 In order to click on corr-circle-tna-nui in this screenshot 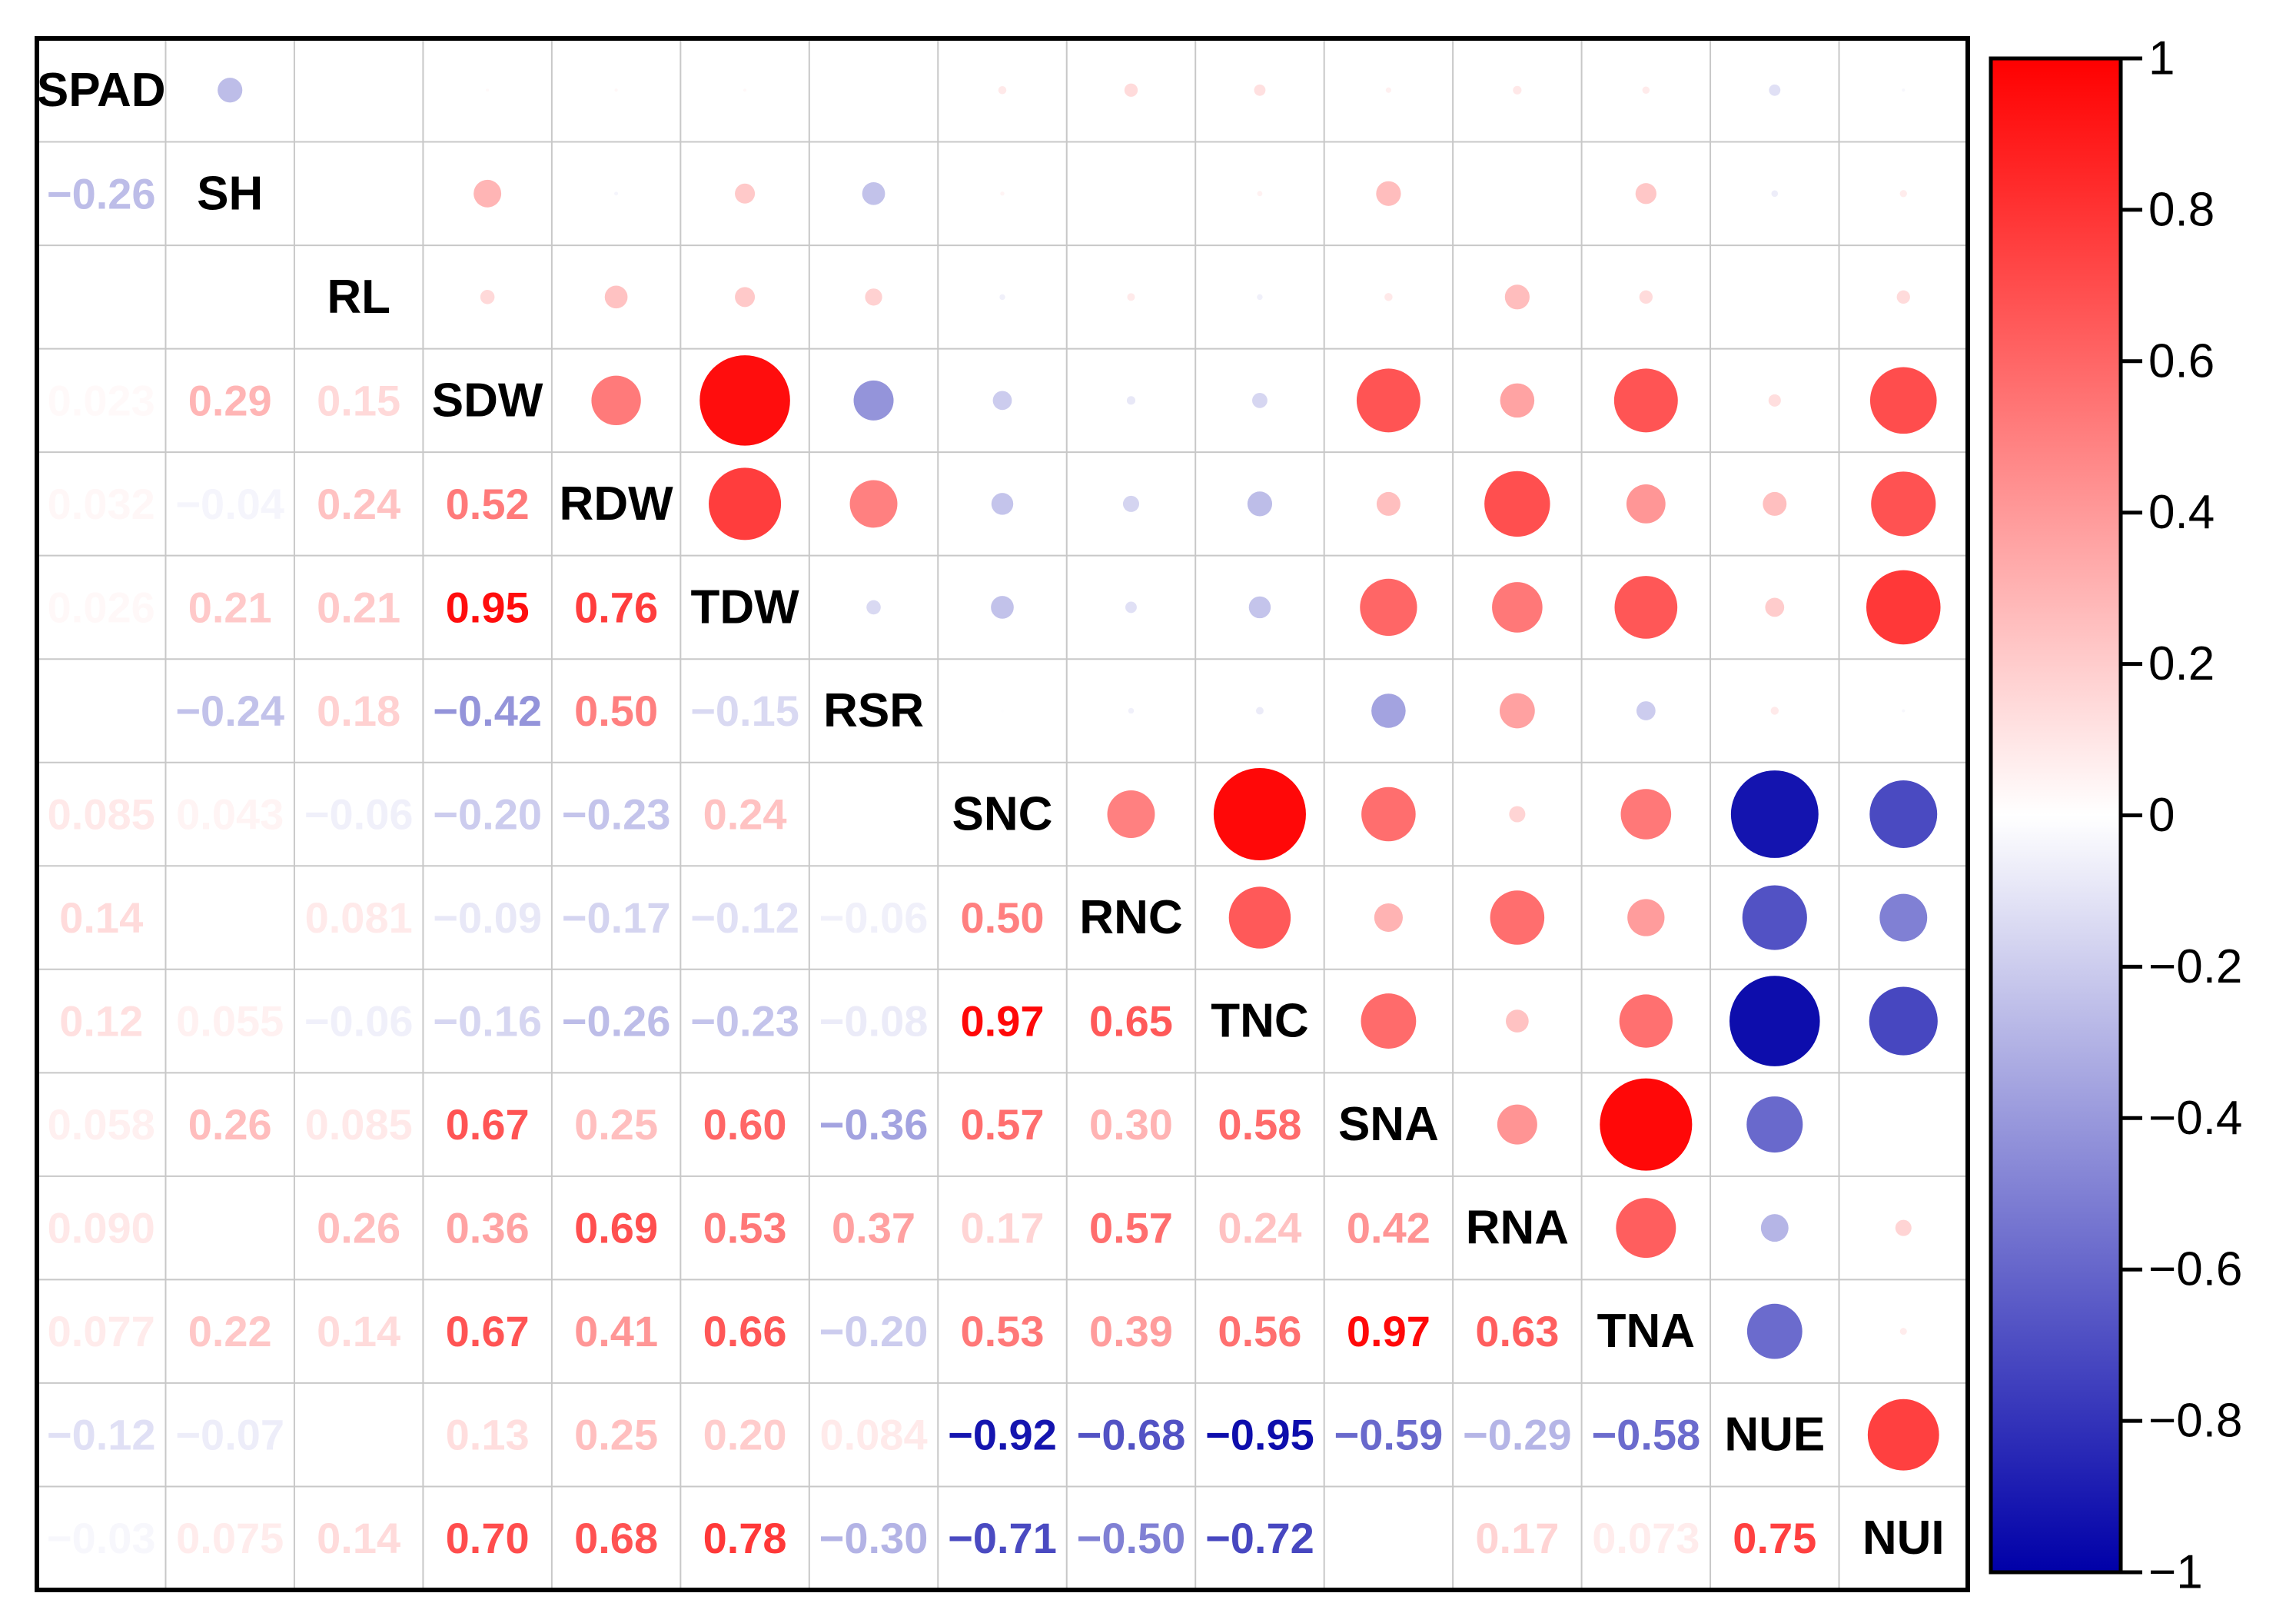, I will do `click(1903, 1331)`.